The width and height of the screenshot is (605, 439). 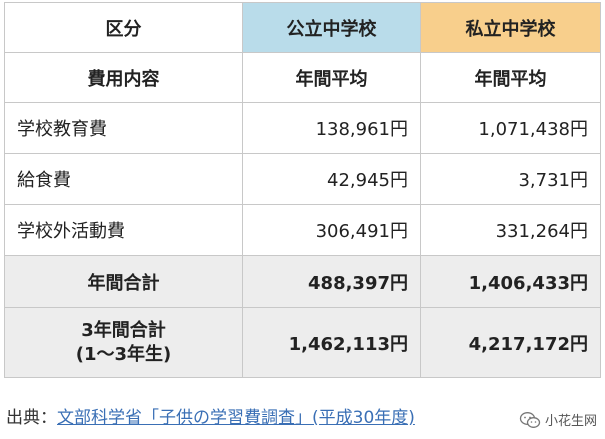 I want to click on wechat-icon, so click(x=530, y=419).